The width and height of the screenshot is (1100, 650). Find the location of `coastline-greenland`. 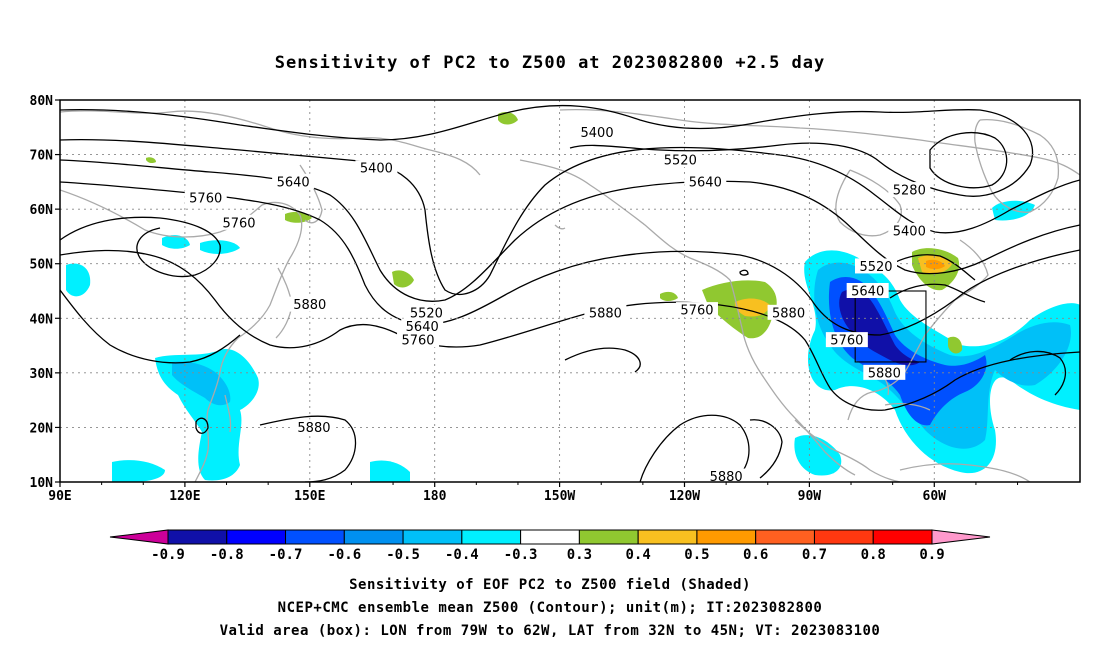

coastline-greenland is located at coordinates (1017, 166).